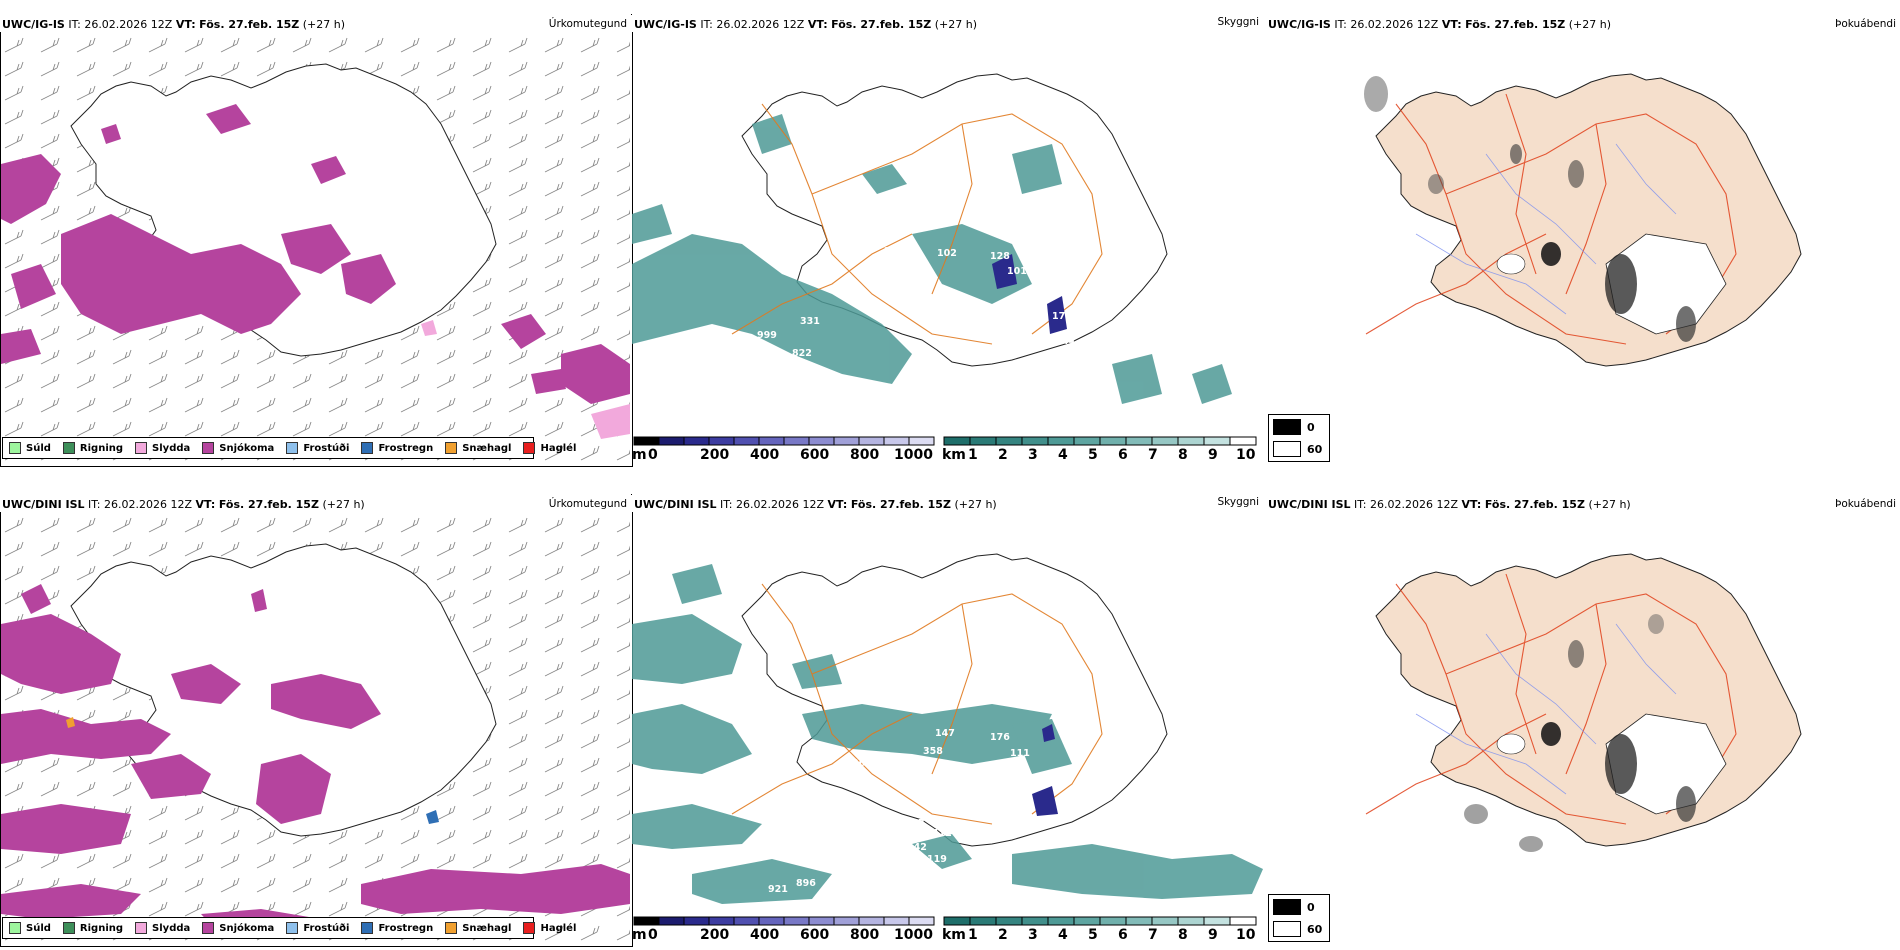 This screenshot has width=1900, height=950. I want to click on cloud-label: 244, so click(935, 385).